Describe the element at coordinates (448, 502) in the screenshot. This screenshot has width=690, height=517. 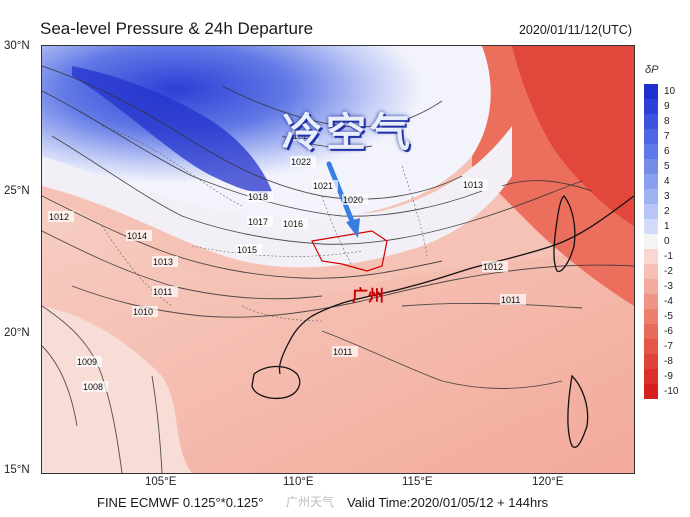
I see `valid-time: Valid Time:2020/01/05/12 + 144hrs` at that location.